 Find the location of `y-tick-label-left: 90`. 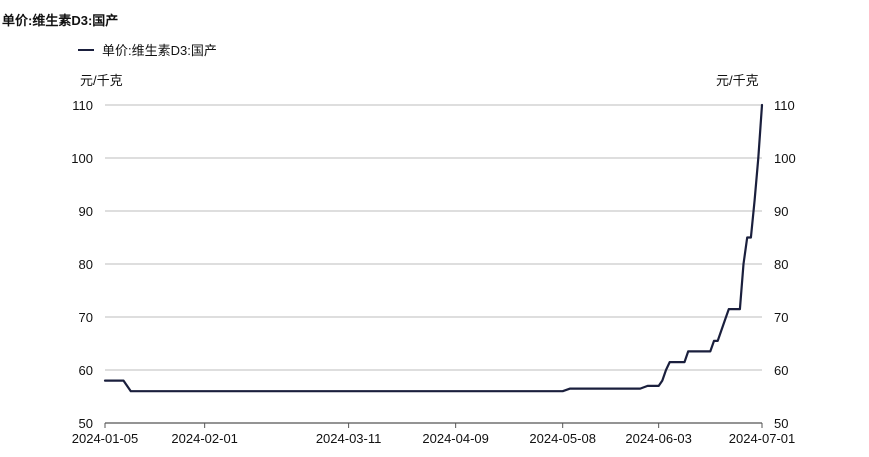

y-tick-label-left: 90 is located at coordinates (86, 211).